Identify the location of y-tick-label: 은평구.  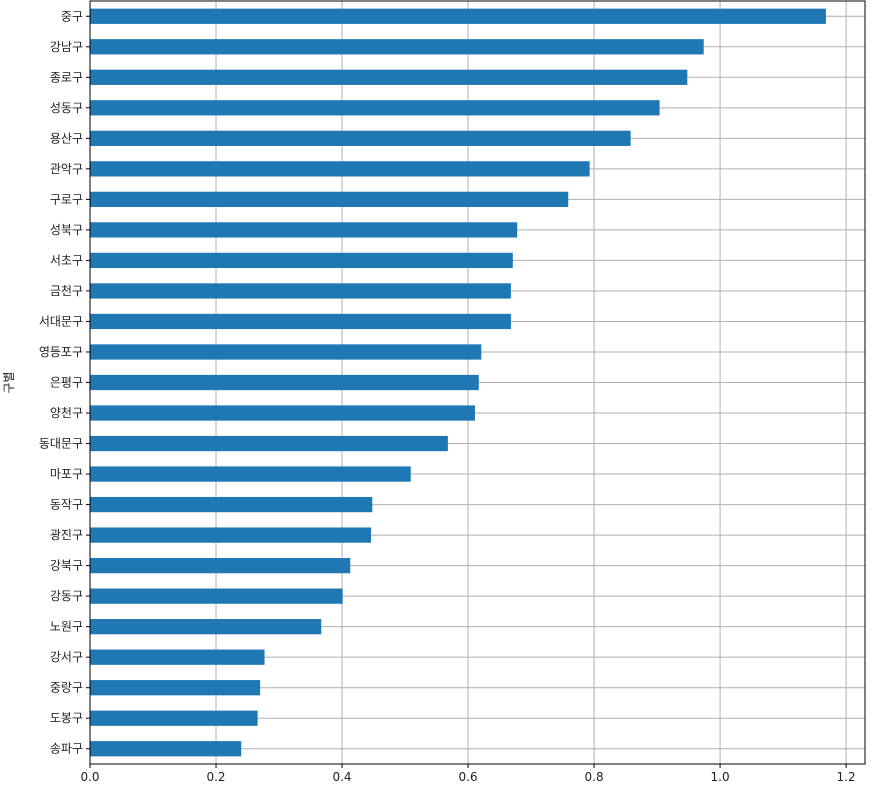
(66, 383).